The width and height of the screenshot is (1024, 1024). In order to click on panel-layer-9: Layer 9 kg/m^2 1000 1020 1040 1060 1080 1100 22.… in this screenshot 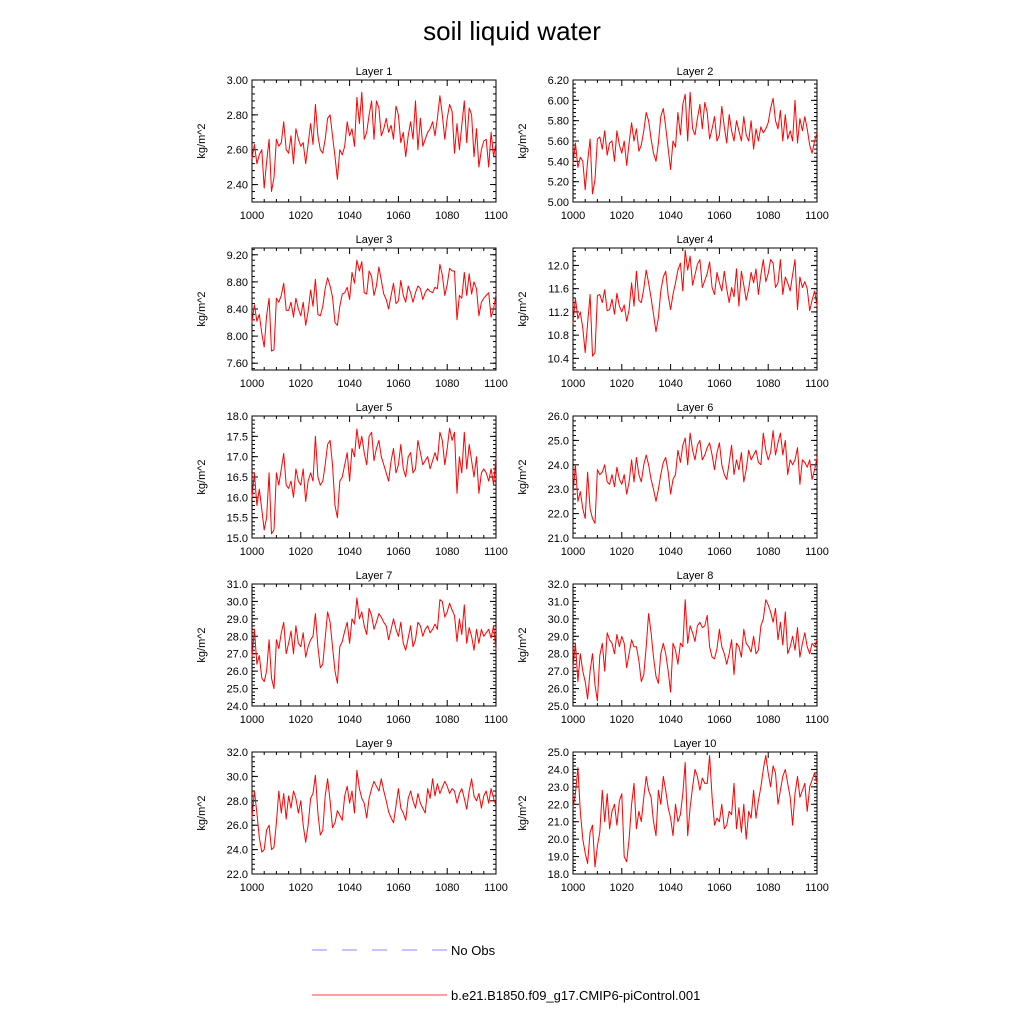, I will do `click(352, 816)`.